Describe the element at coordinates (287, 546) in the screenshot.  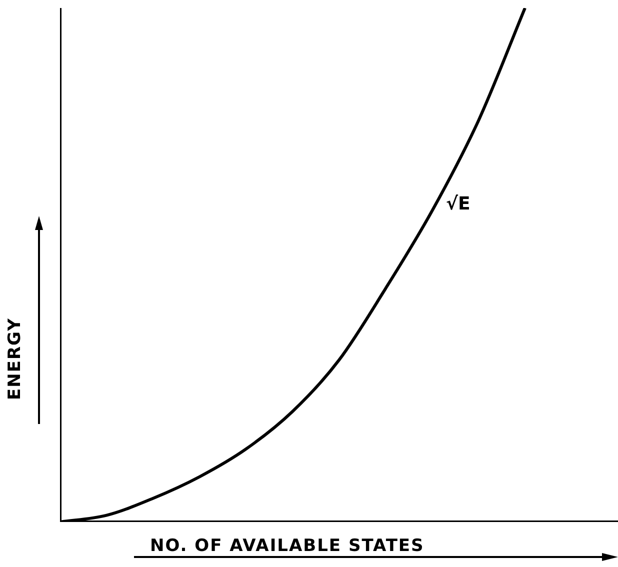
I see `x-axis-title: NO. OF AVAILABLE STATES` at that location.